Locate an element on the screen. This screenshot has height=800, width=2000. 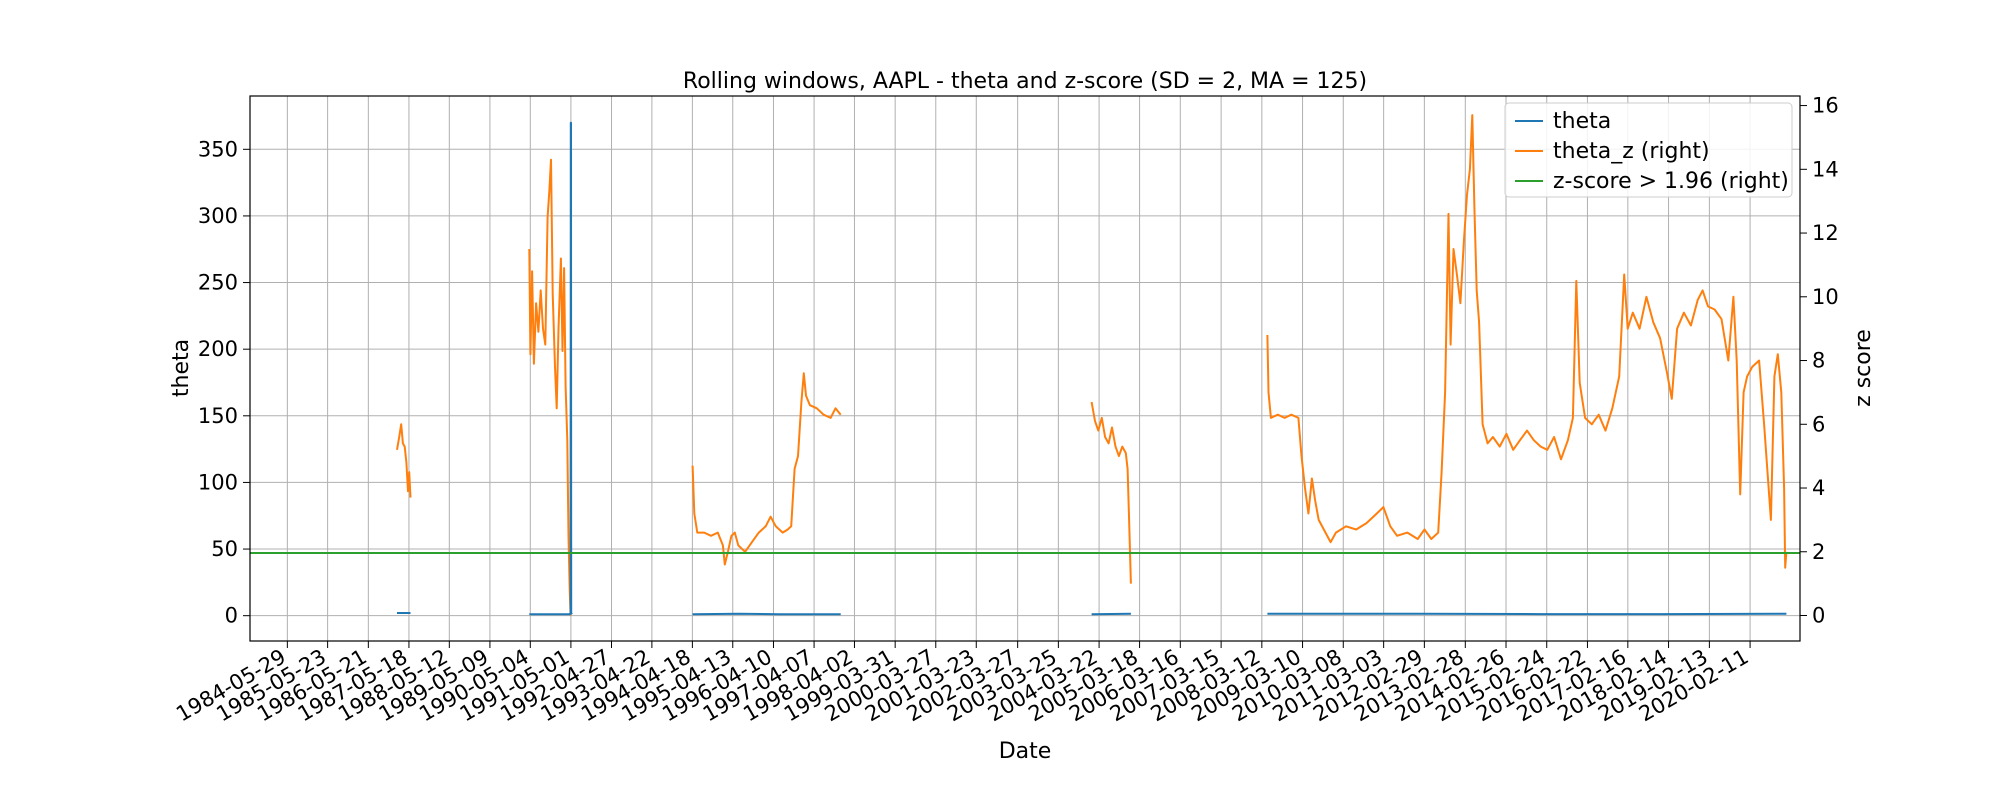
y-tick-label: 100 is located at coordinates (218, 482).